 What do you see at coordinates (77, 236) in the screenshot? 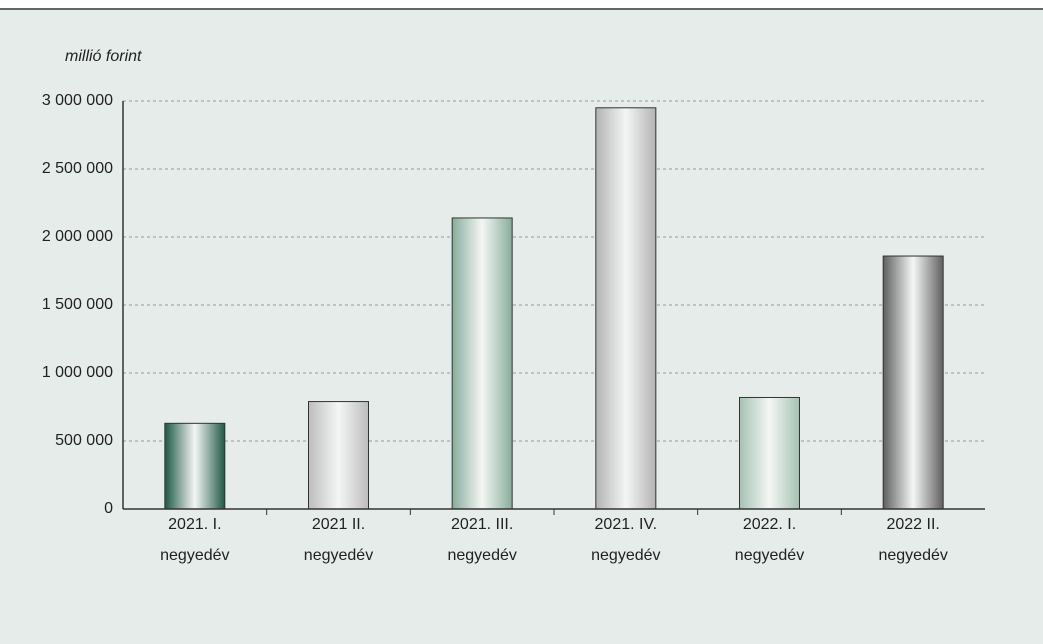
I see `y-tick-label: 2 000 000` at bounding box center [77, 236].